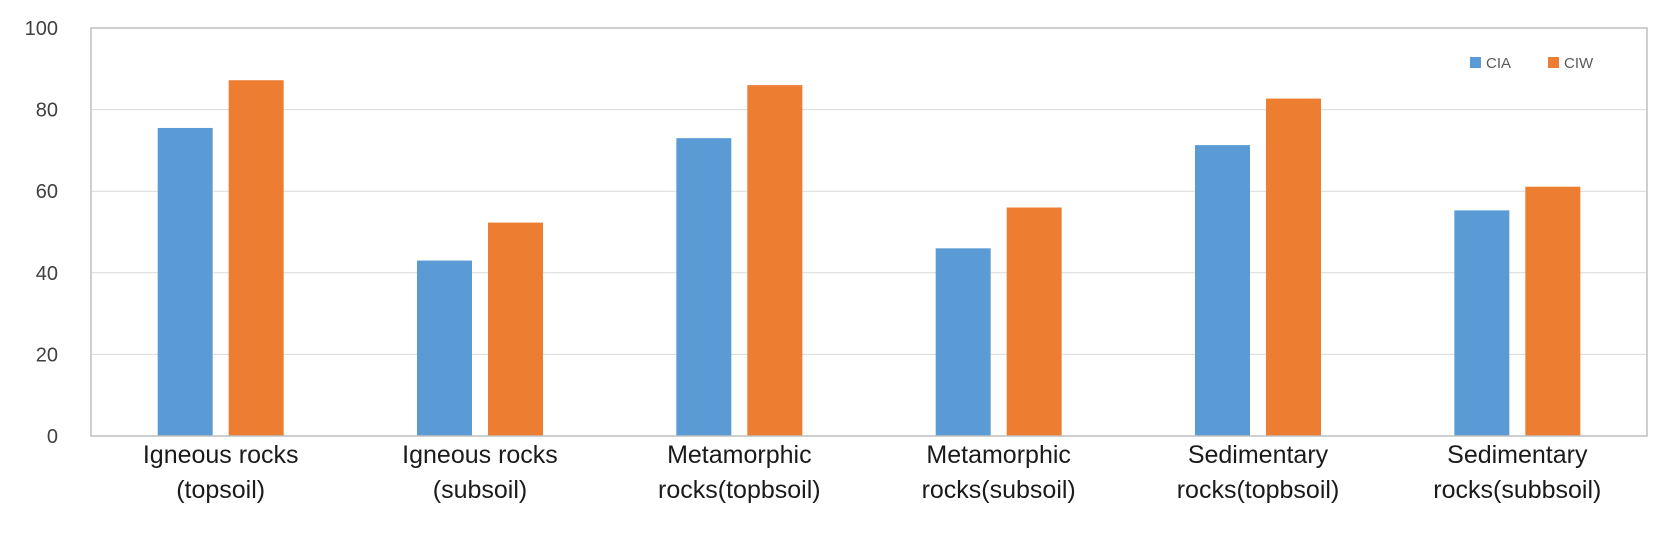  What do you see at coordinates (41, 233) in the screenshot?
I see `y-axis-ticks: 0 20 40 60 80 100` at bounding box center [41, 233].